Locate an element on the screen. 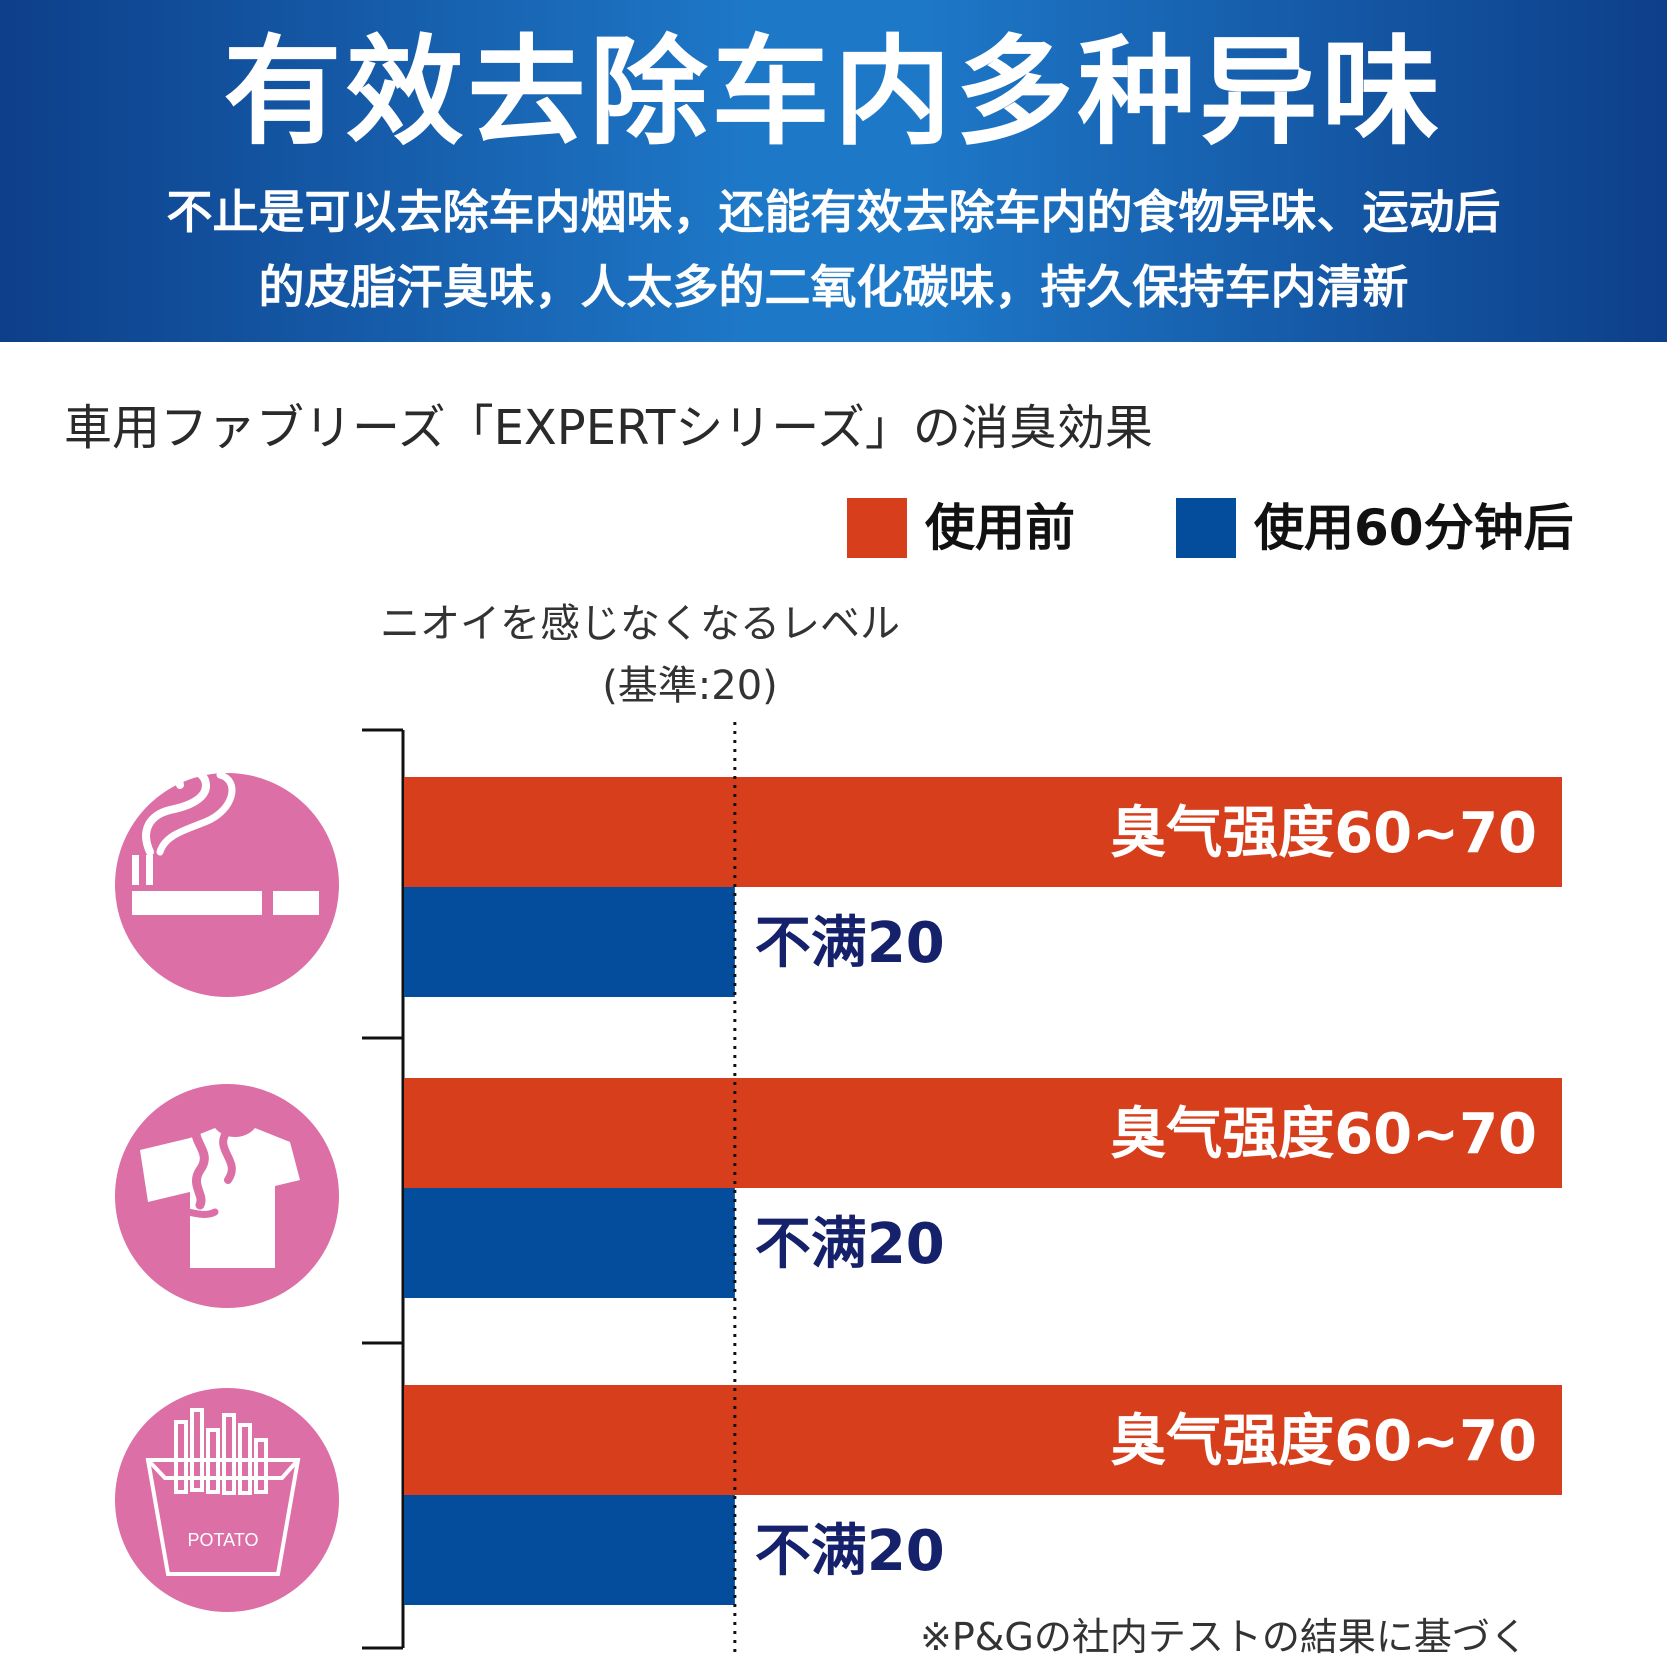 This screenshot has width=1667, height=1667. footnote: ※P&Gの社内テストの結果に基づく is located at coordinates (1224, 1637).